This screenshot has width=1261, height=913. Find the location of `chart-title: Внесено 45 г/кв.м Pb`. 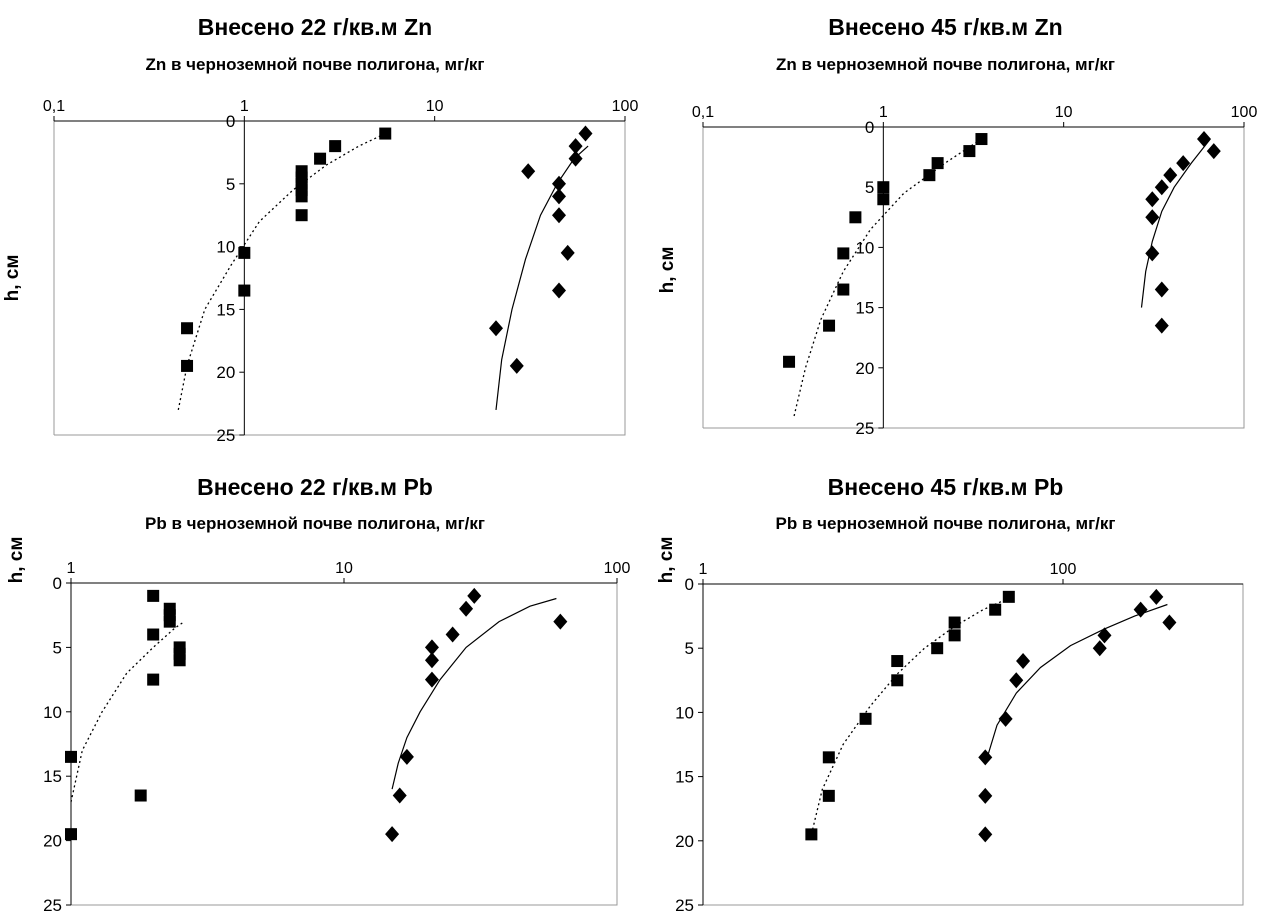

chart-title: Внесено 45 г/кв.м Pb is located at coordinates (945, 487).